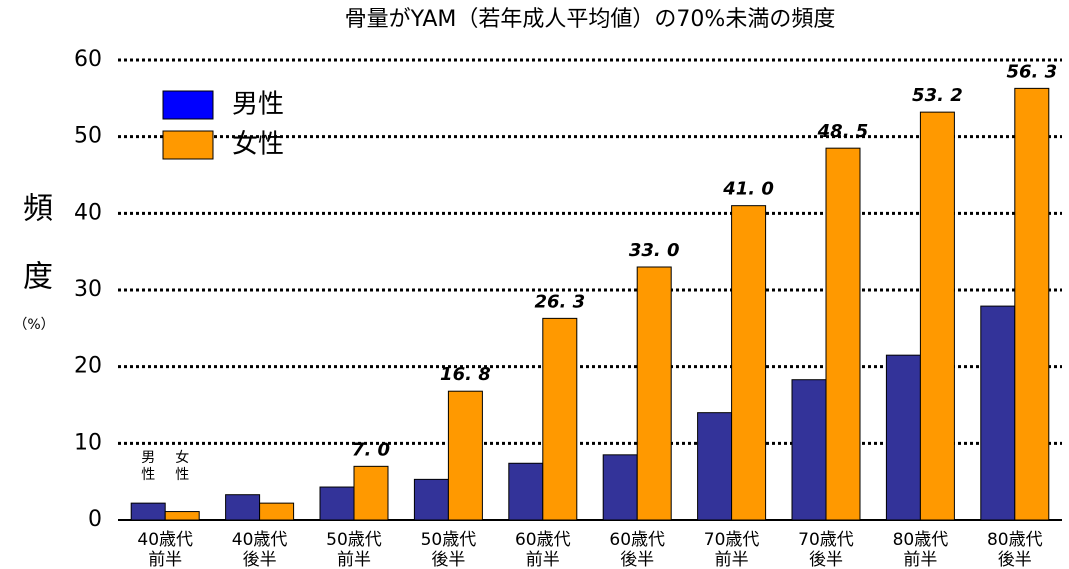 The image size is (1069, 569). What do you see at coordinates (465, 374) in the screenshot?
I see `value-label: 16. 8` at bounding box center [465, 374].